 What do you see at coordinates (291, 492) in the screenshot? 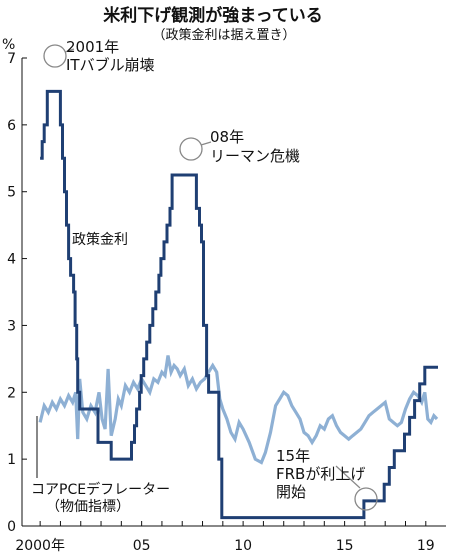
I see `annotation-hike-line3: 開始` at bounding box center [291, 492].